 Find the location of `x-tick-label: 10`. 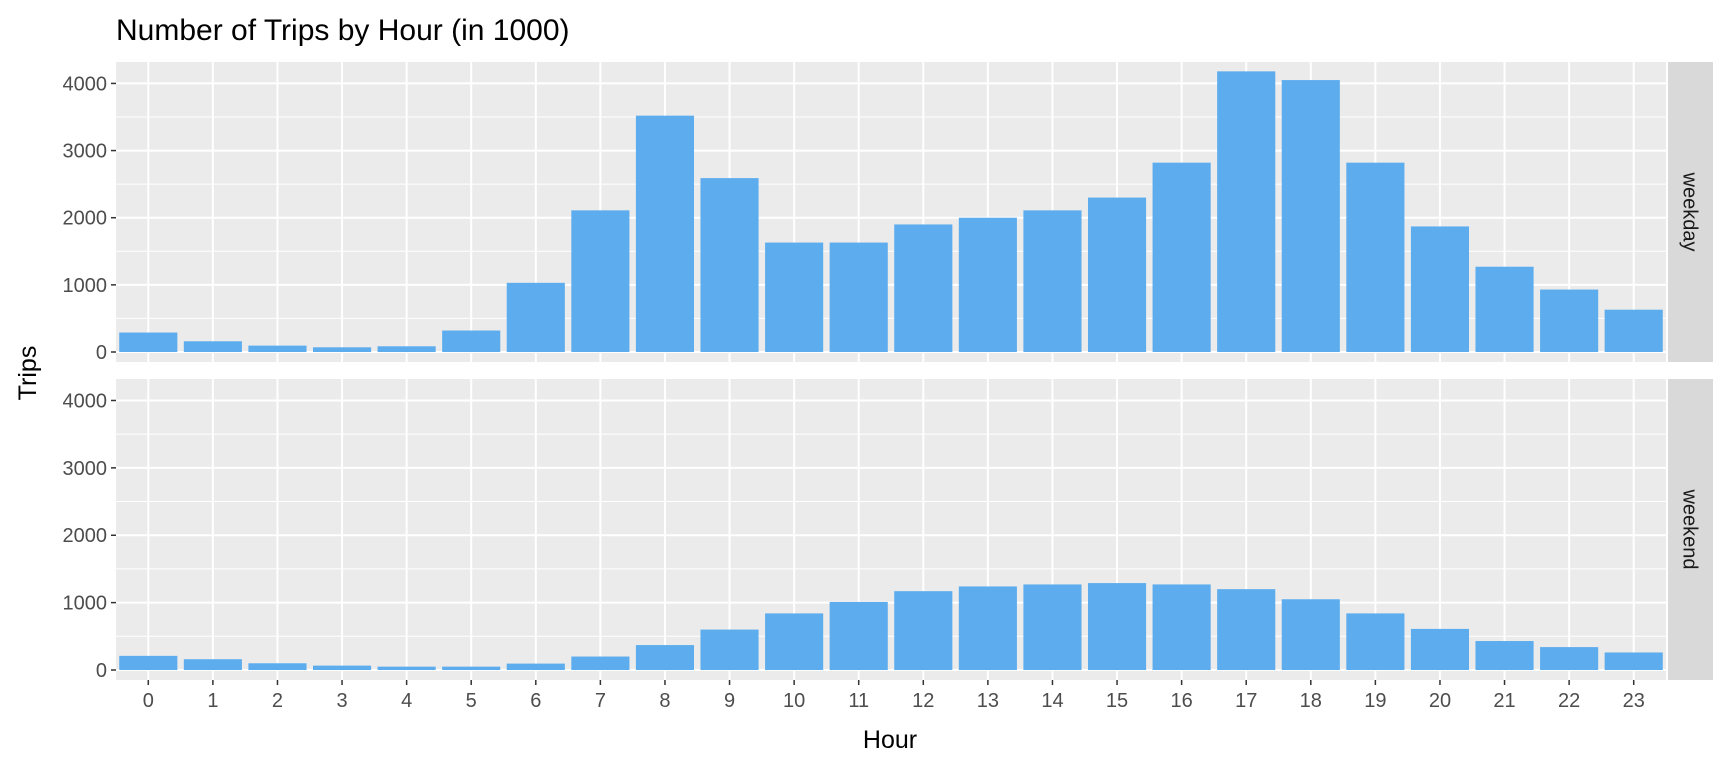

x-tick-label: 10 is located at coordinates (794, 701).